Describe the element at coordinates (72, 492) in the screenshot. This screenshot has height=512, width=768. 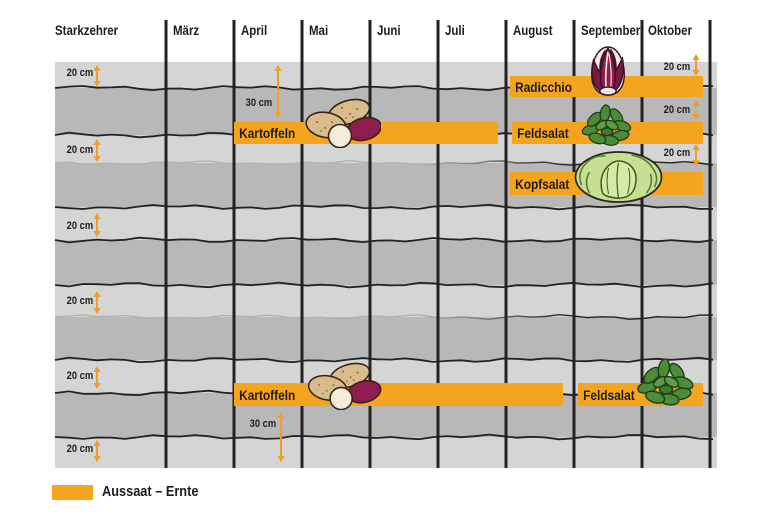
I see `legend-swatch` at that location.